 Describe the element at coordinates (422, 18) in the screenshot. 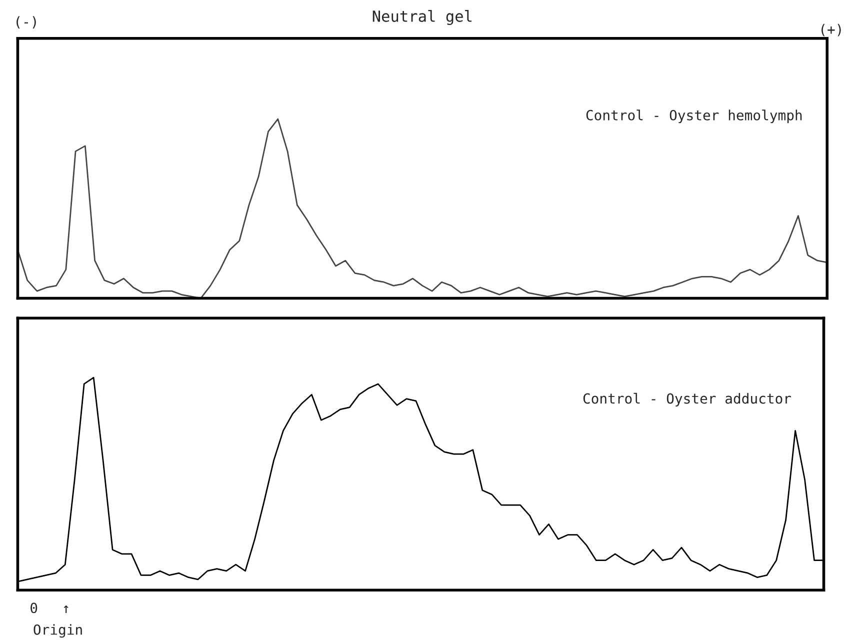

I see `chart-title: Neutral gel` at that location.